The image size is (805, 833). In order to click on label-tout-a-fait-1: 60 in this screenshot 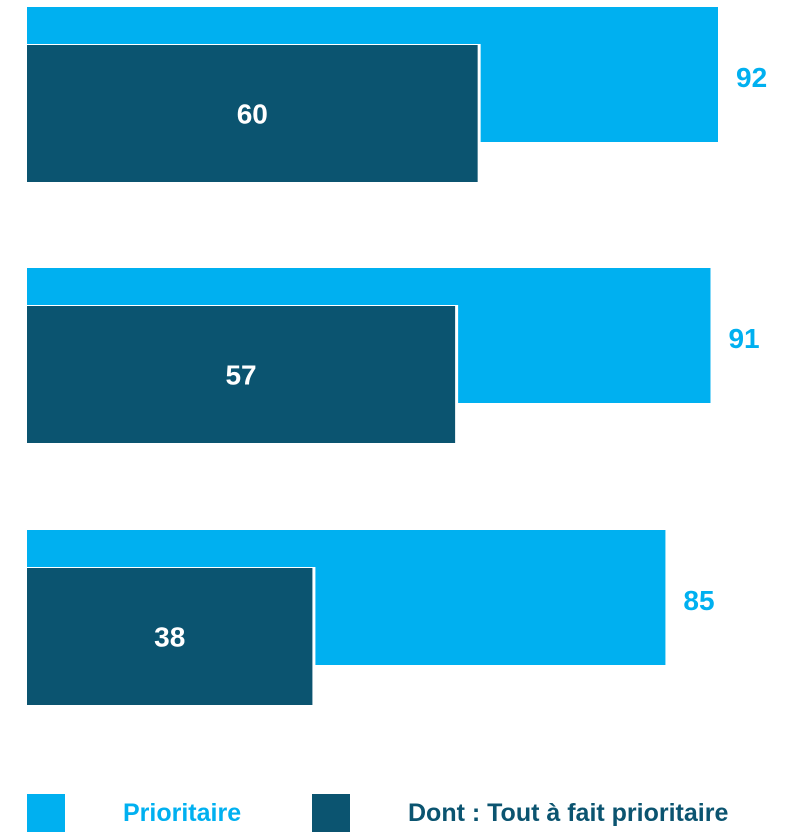, I will do `click(252, 114)`.